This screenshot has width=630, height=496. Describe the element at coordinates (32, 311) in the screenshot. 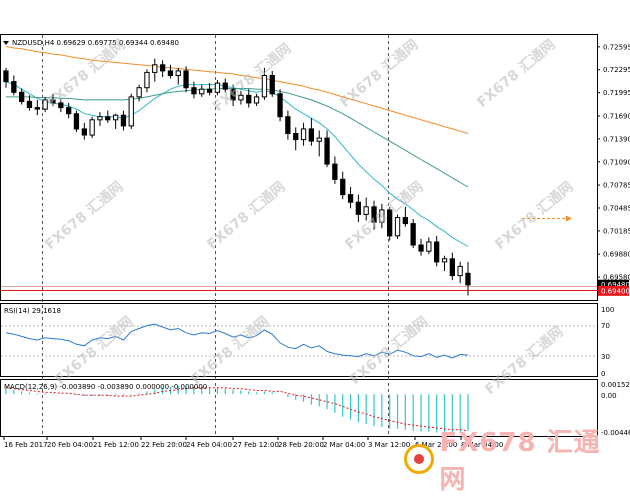

I see `rsi-label: RSI(14) 29.1618` at that location.